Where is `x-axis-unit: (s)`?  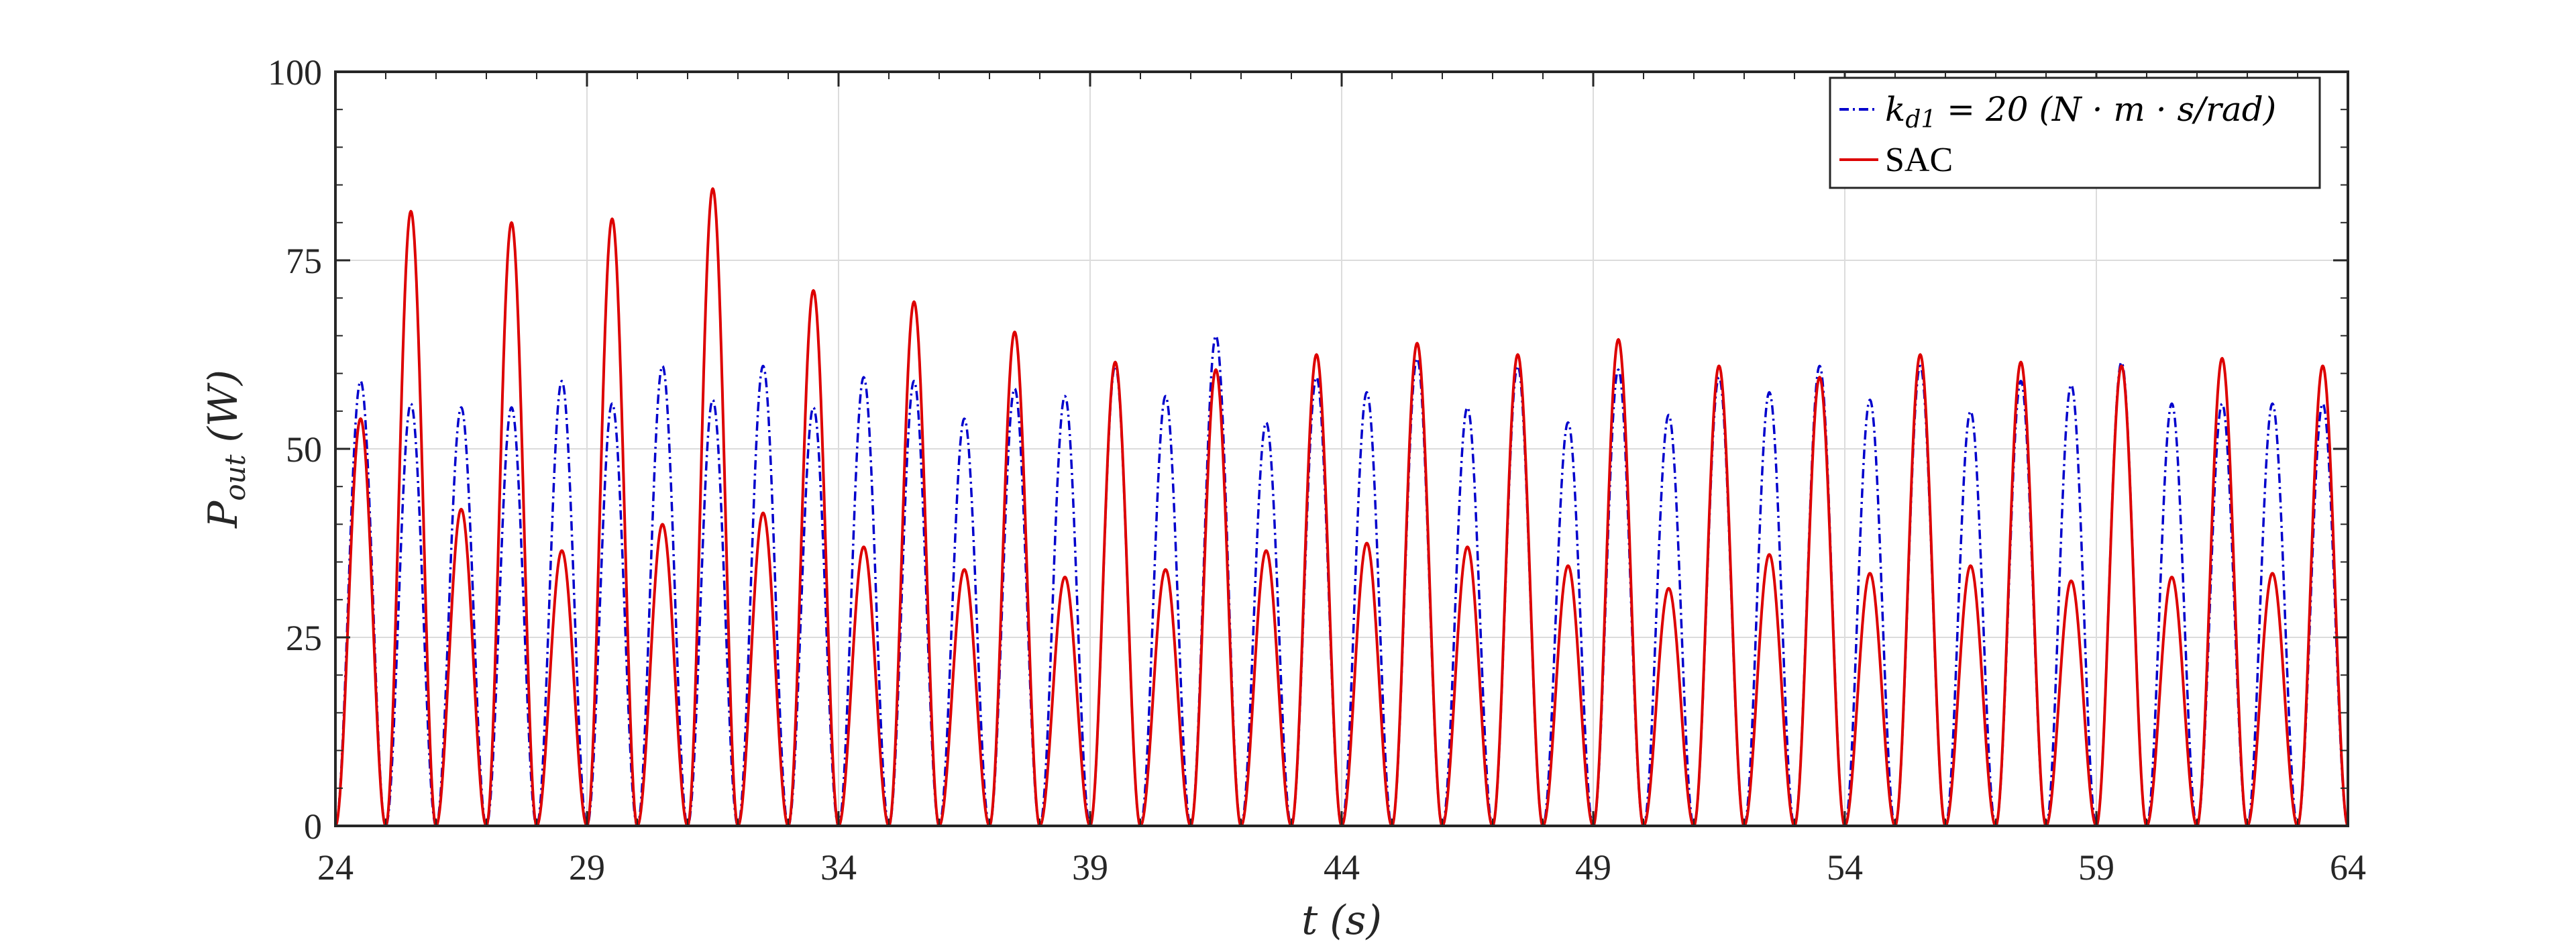
x-axis-unit: (s) is located at coordinates (1356, 920).